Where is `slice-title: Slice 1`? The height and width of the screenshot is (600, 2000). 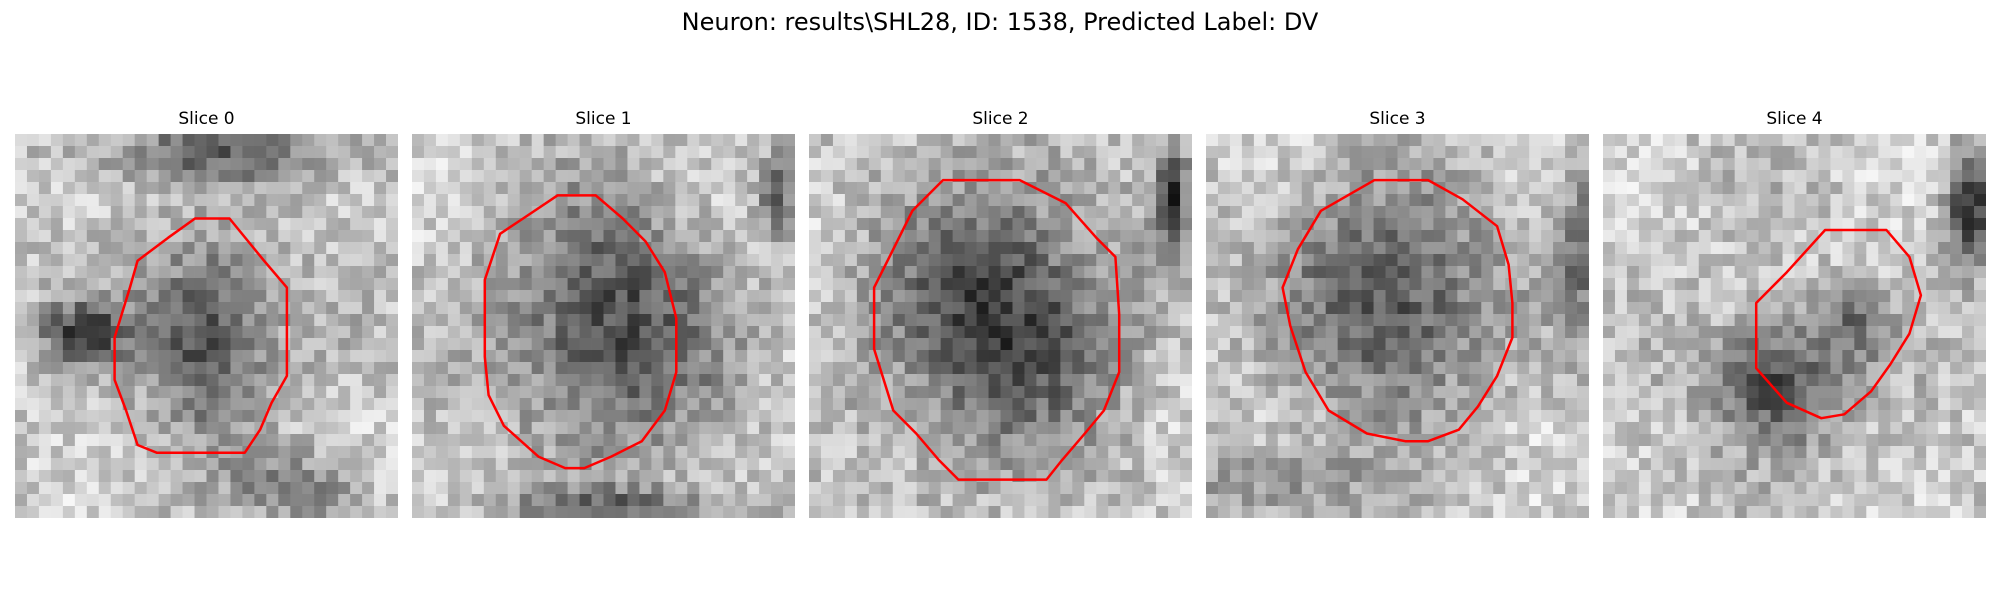 slice-title: Slice 1 is located at coordinates (603, 119).